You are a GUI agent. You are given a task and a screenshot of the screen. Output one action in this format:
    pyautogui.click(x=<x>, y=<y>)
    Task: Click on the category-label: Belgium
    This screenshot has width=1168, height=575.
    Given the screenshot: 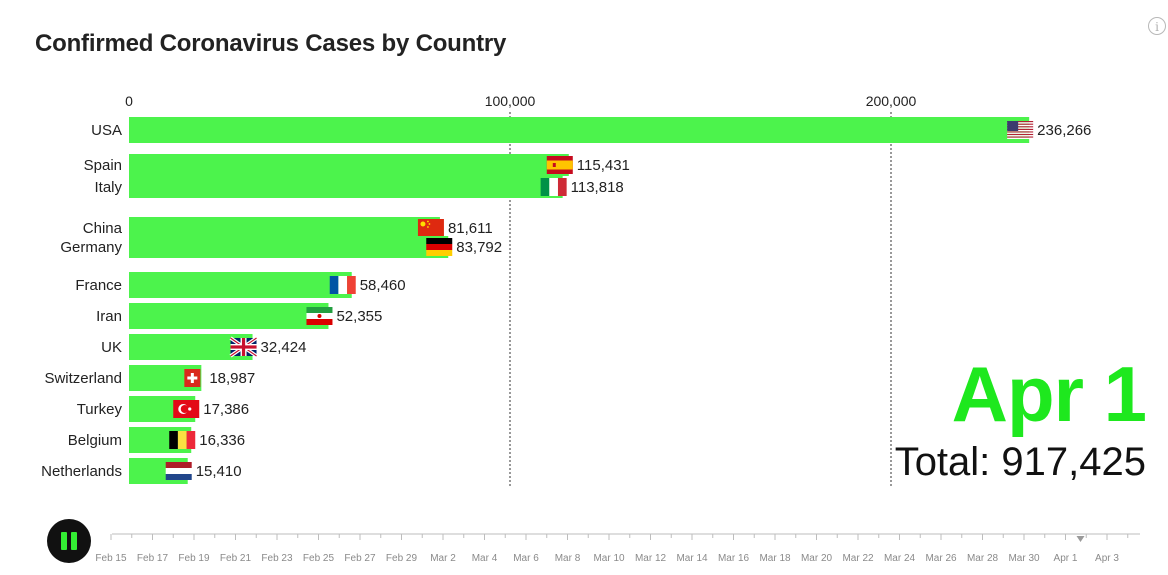 What is the action you would take?
    pyautogui.click(x=95, y=440)
    